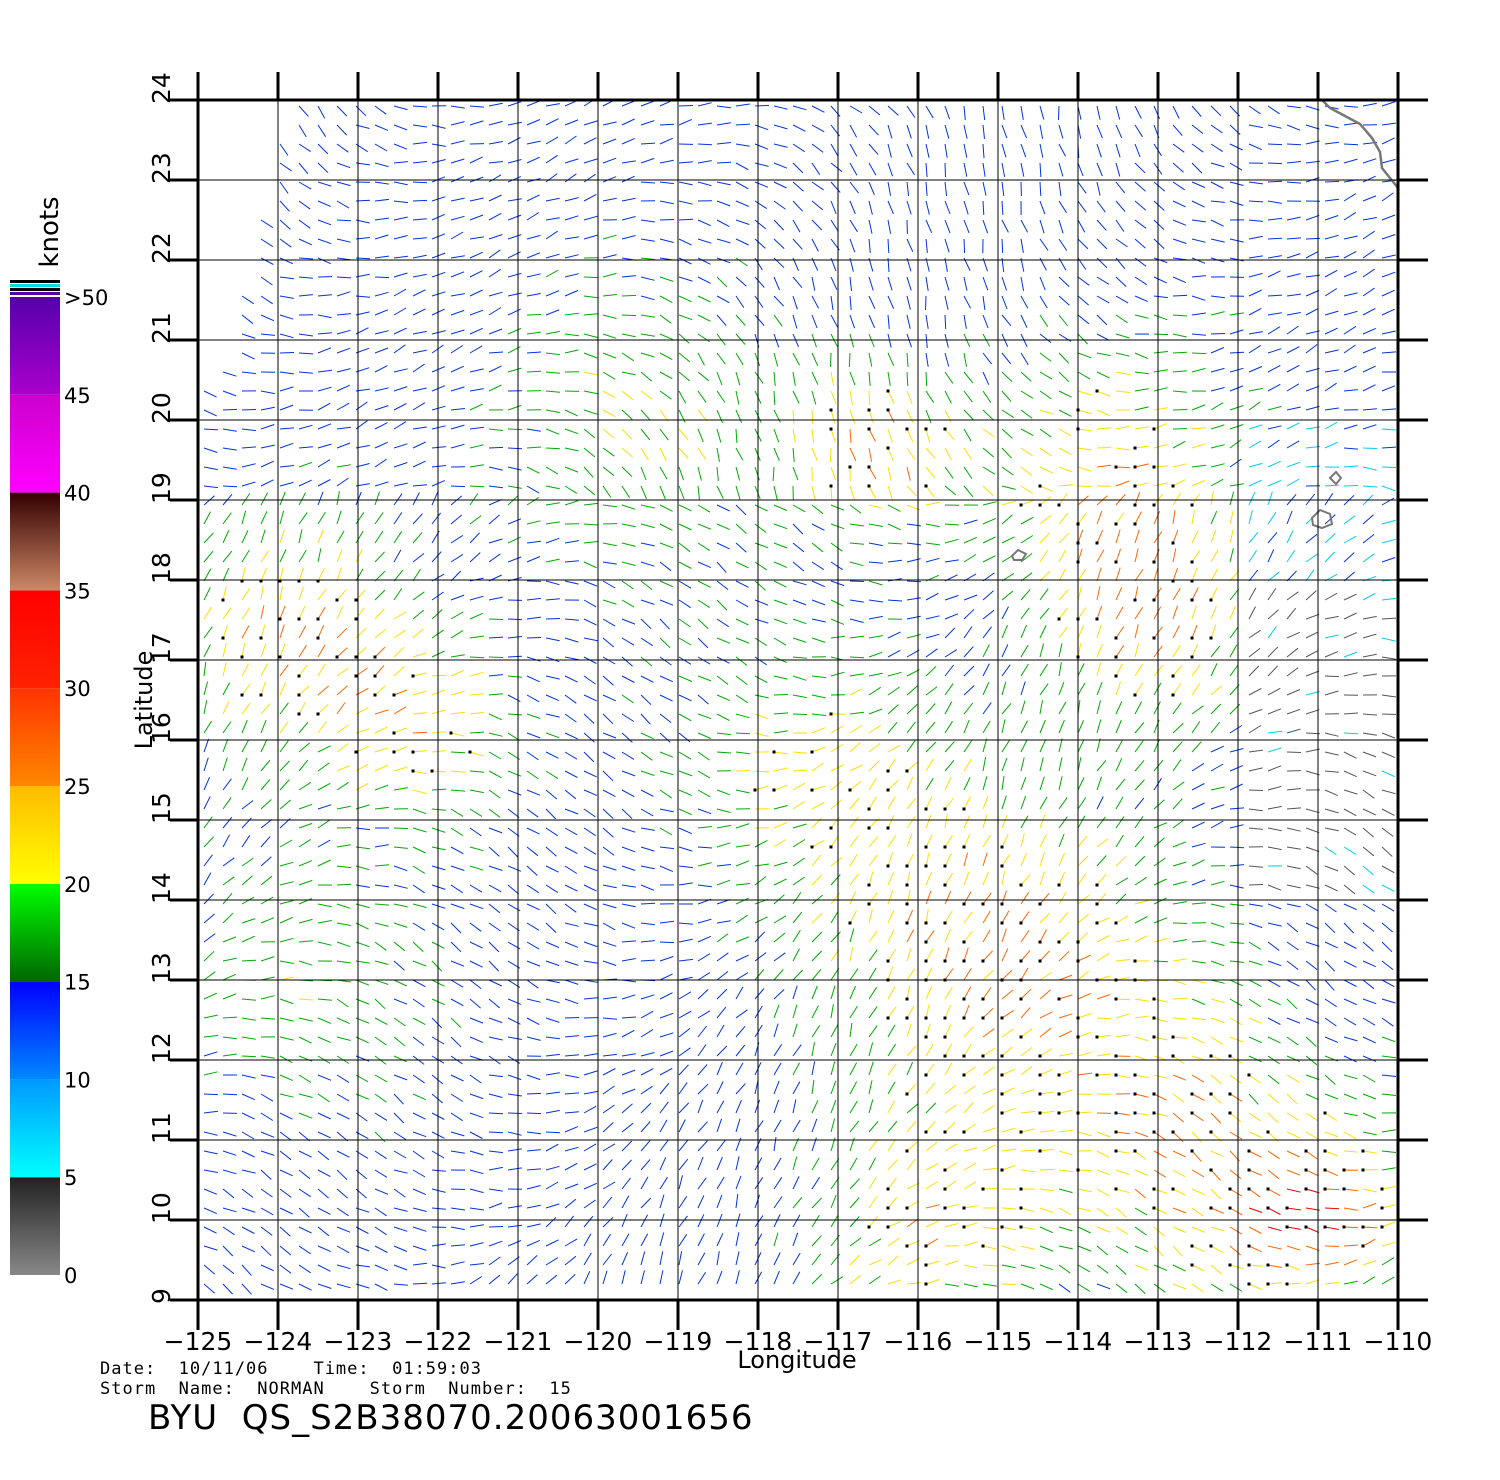 The height and width of the screenshot is (1480, 1500). What do you see at coordinates (161, 728) in the screenshot?
I see `lat-tick-label: 16` at bounding box center [161, 728].